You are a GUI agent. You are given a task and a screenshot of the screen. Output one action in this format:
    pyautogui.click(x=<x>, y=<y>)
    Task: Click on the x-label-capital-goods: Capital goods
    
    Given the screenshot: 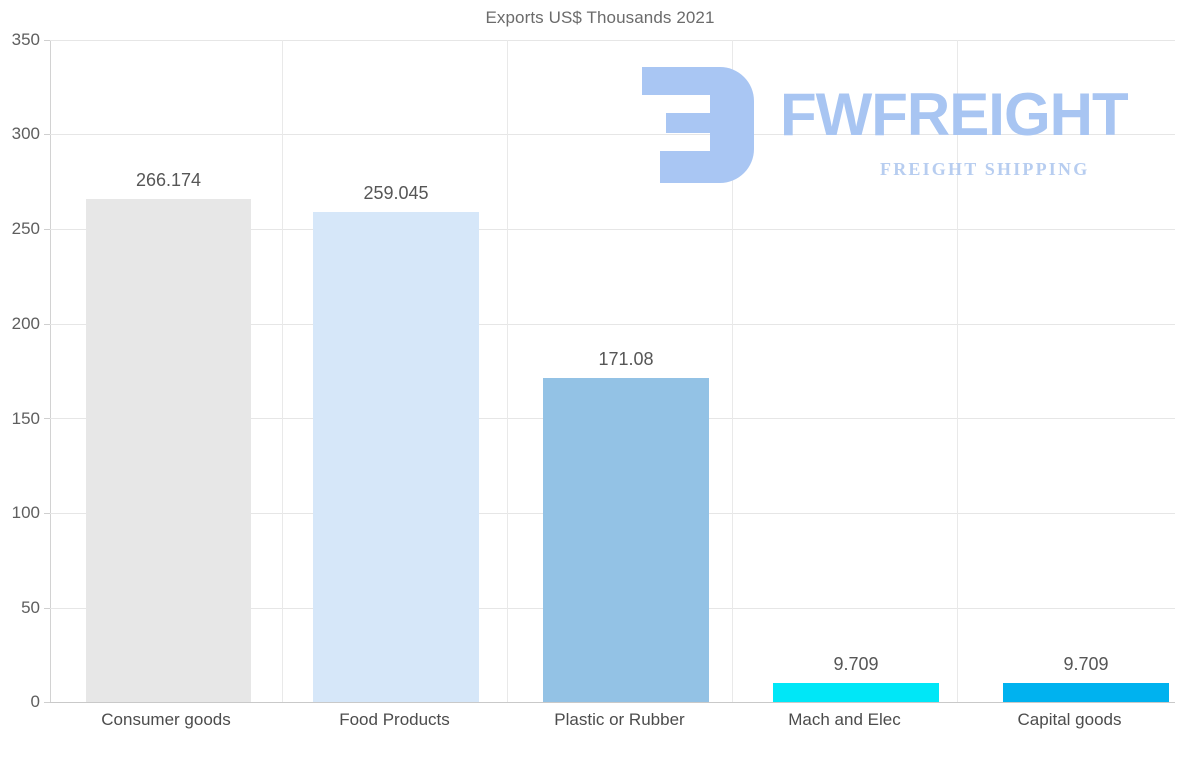 What is the action you would take?
    pyautogui.click(x=1069, y=719)
    